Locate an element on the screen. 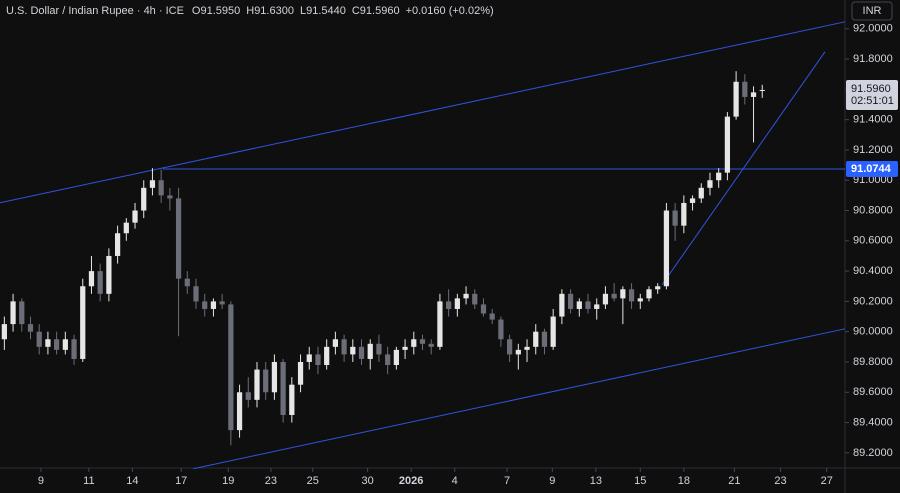  y-tick-label: 92.0000 is located at coordinates (873, 29).